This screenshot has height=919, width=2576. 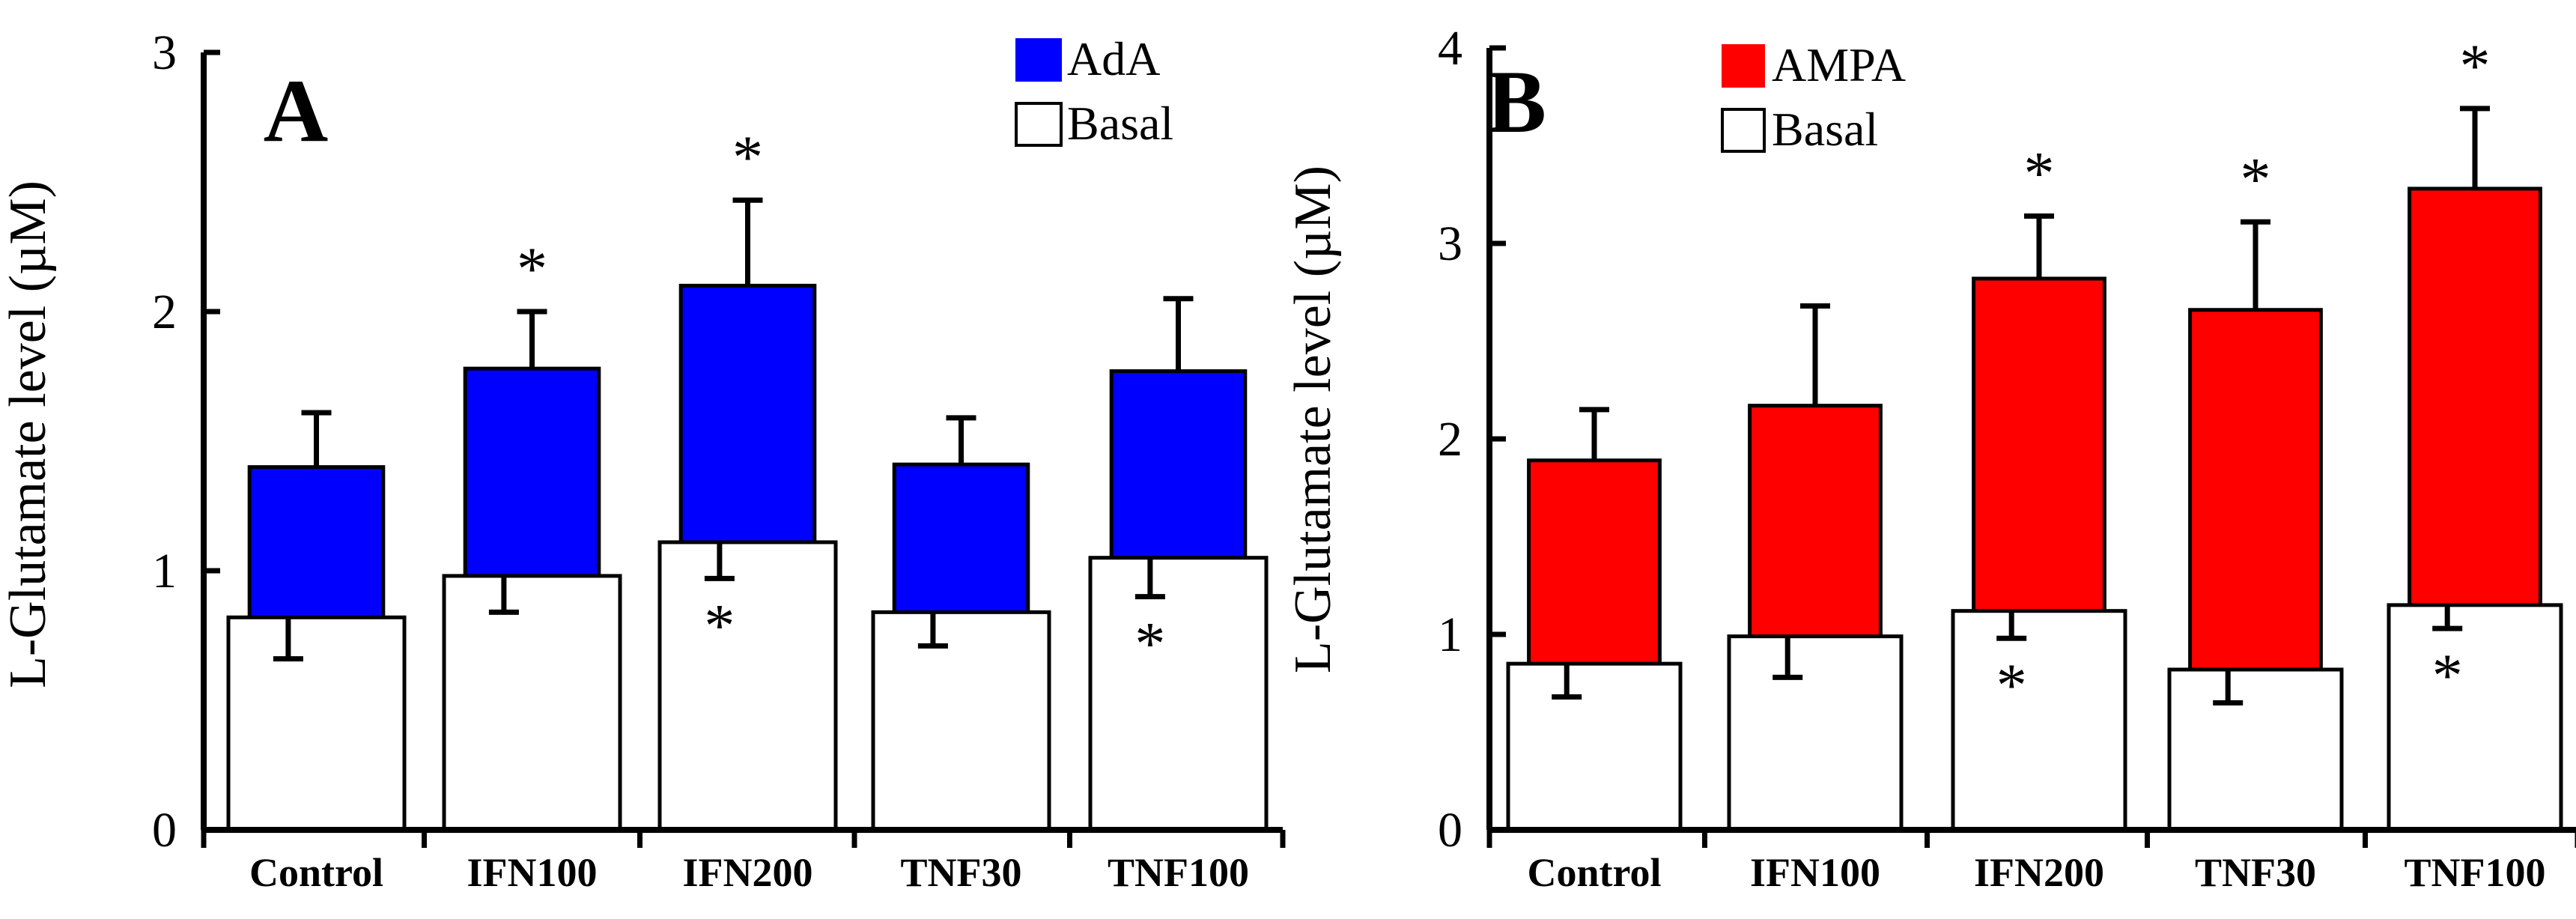 I want to click on legend-swatch-ada, so click(x=1038, y=60).